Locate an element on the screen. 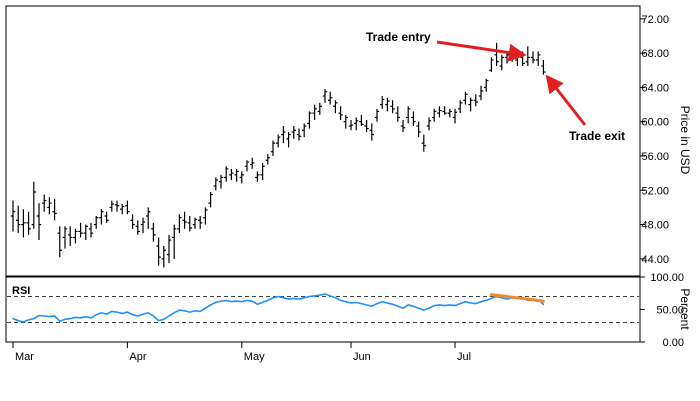 Image resolution: width=700 pixels, height=401 pixels. rsi-y-tick-label: 50.00 is located at coordinates (670, 311).